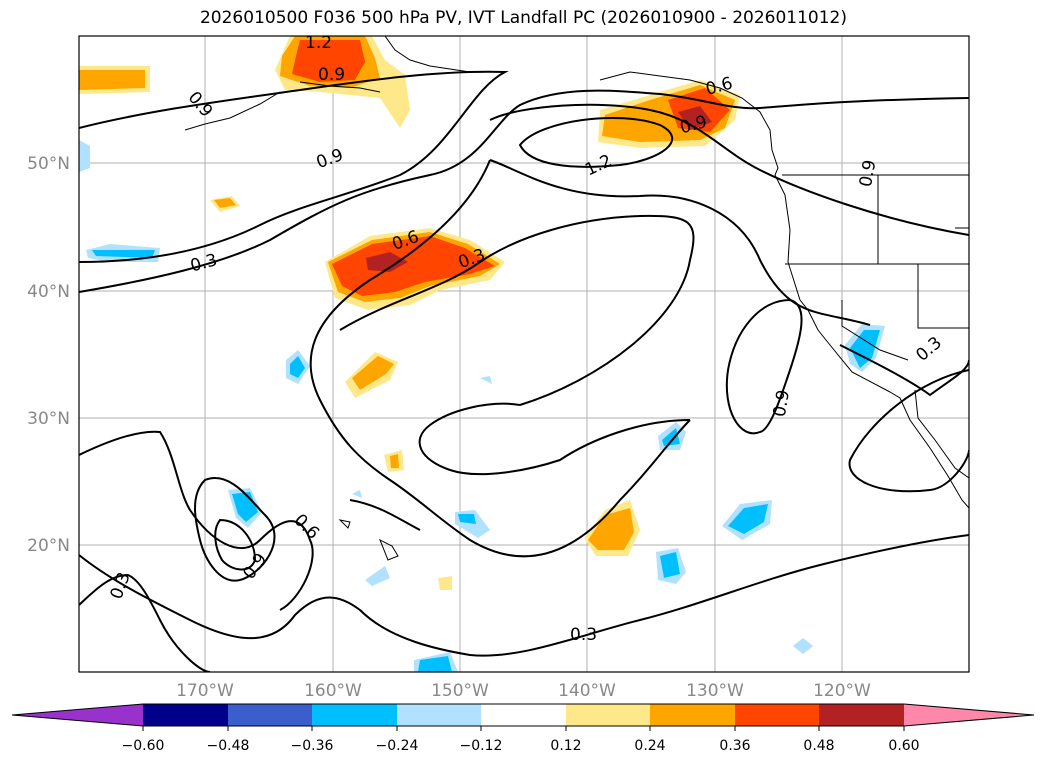 The height and width of the screenshot is (765, 1047). Describe the element at coordinates (649, 746) in the screenshot. I see `colorbar-tick-label: 0.24` at that location.